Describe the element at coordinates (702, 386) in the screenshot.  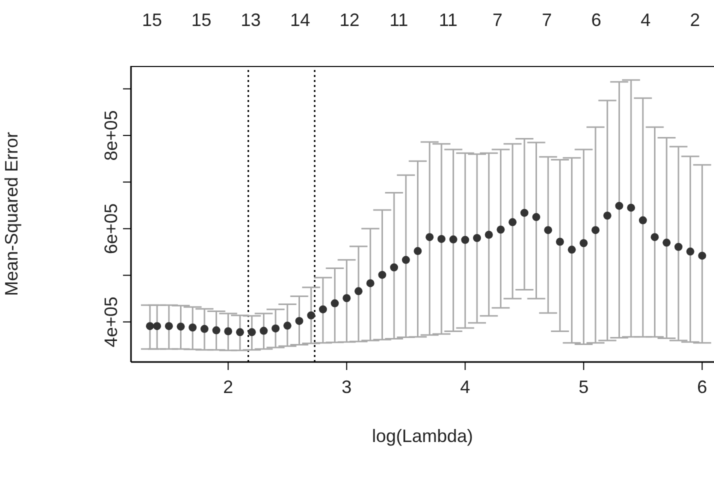
I see `x-tick-label: 6` at that location.